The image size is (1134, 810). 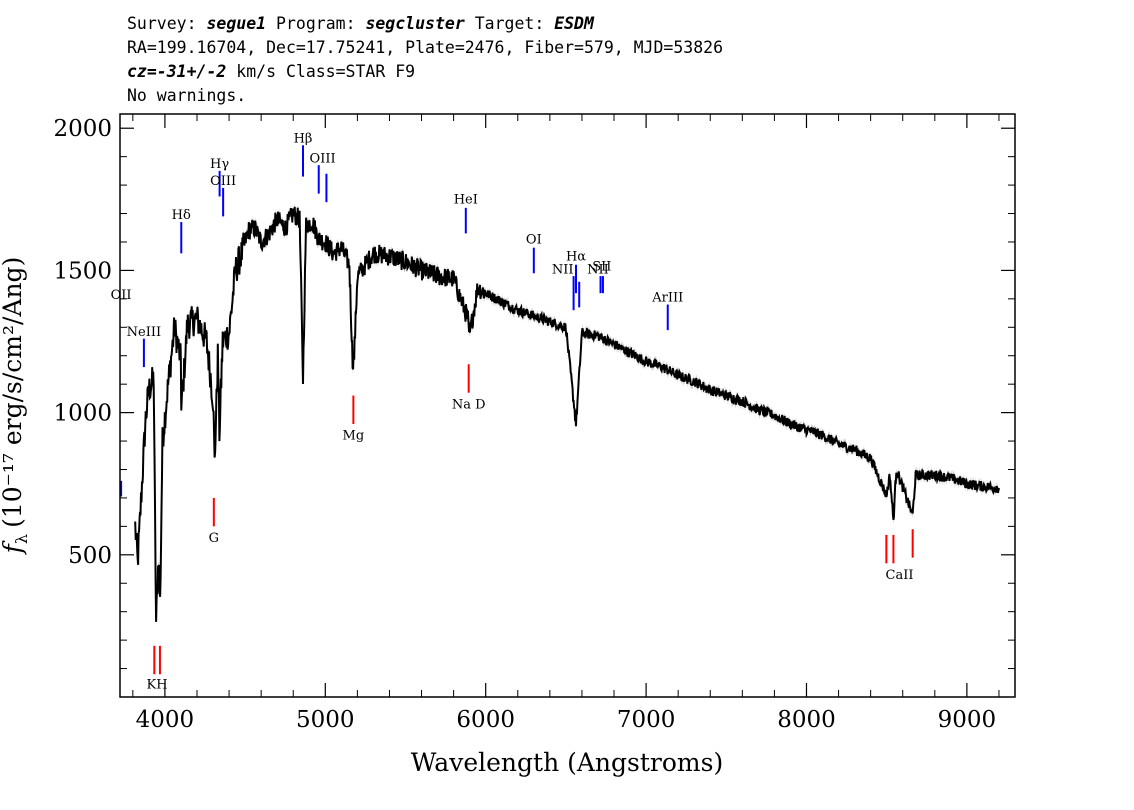 I want to click on survey-prefix: Survey:, so click(x=167, y=23).